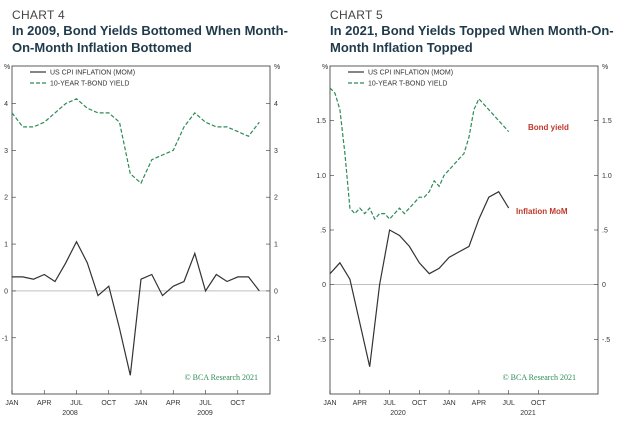 The image size is (620, 448). I want to click on y-tick-label-left: .5, so click(323, 231).